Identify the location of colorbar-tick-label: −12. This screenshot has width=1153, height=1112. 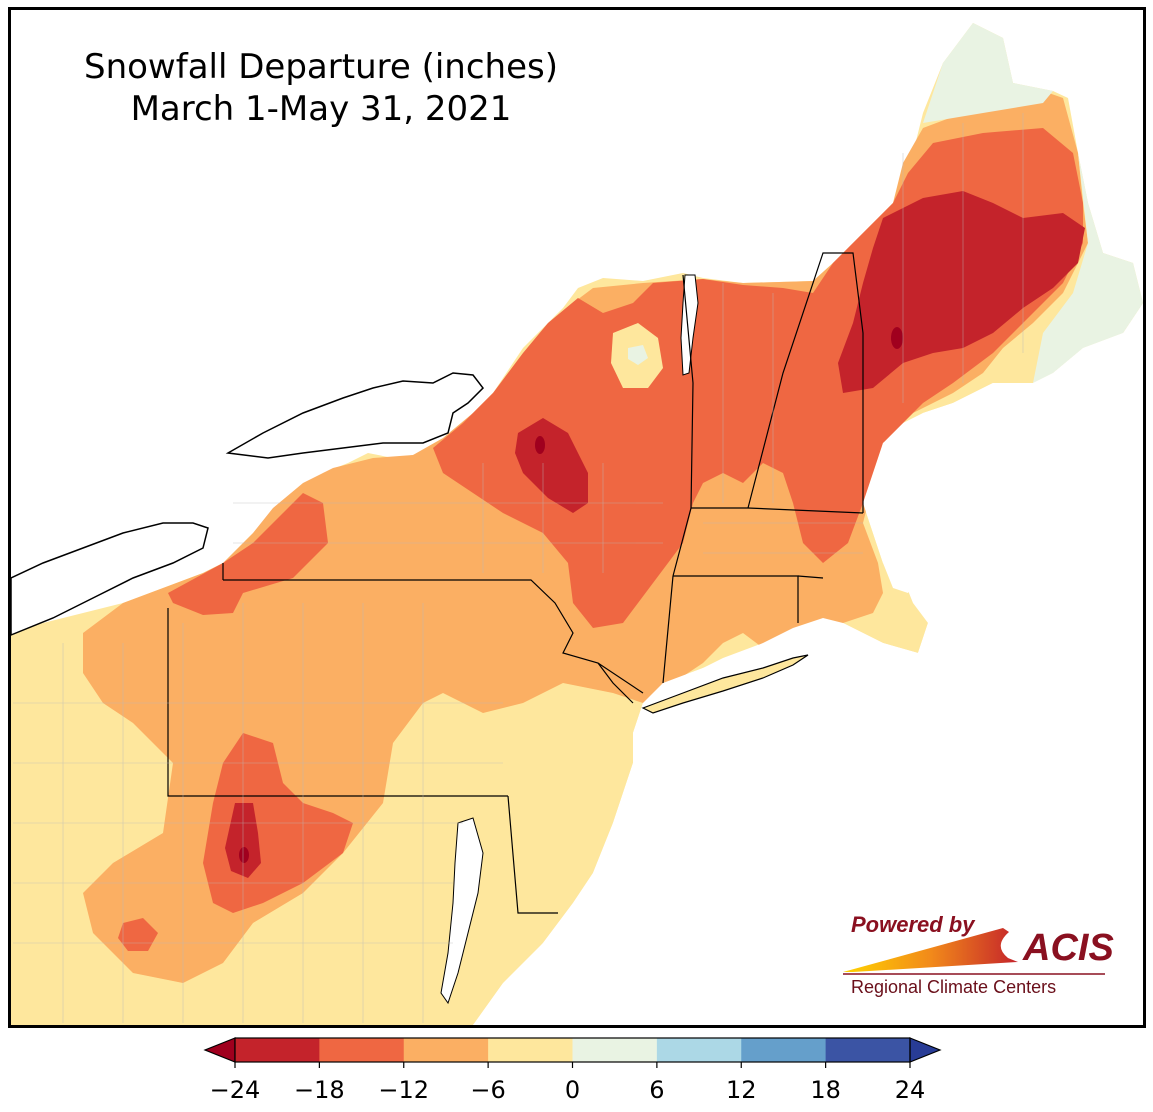
(404, 1090).